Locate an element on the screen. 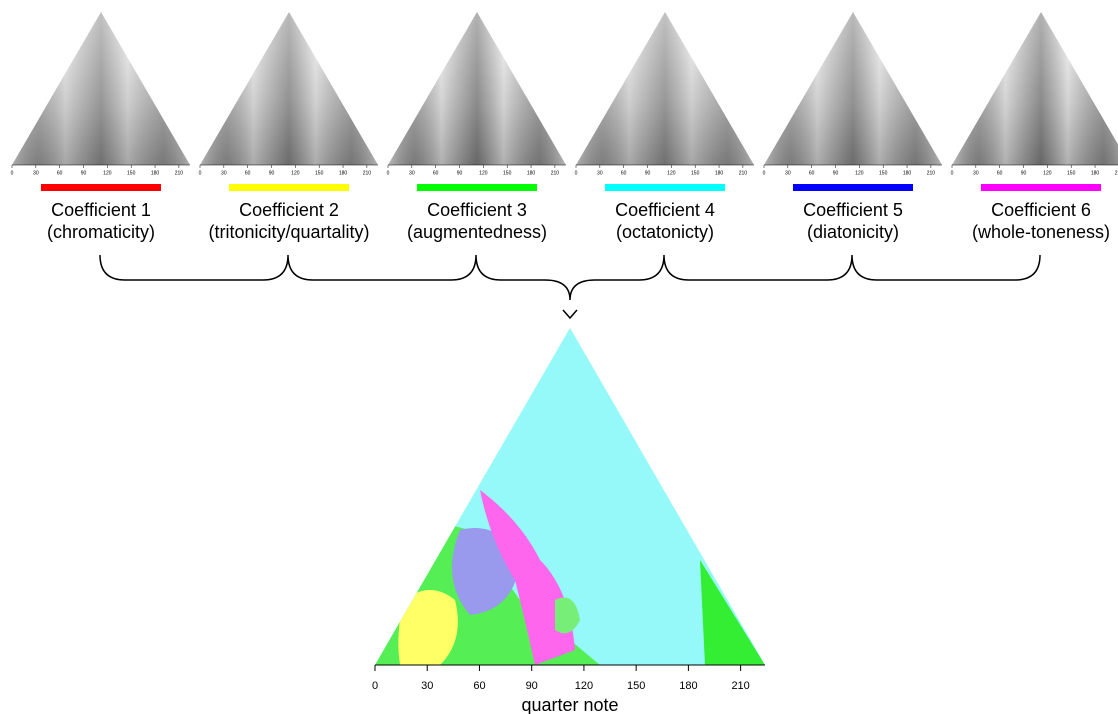 Image resolution: width=1118 pixels, height=714 pixels. coefficient-name: Coefficient 4 is located at coordinates (665, 210).